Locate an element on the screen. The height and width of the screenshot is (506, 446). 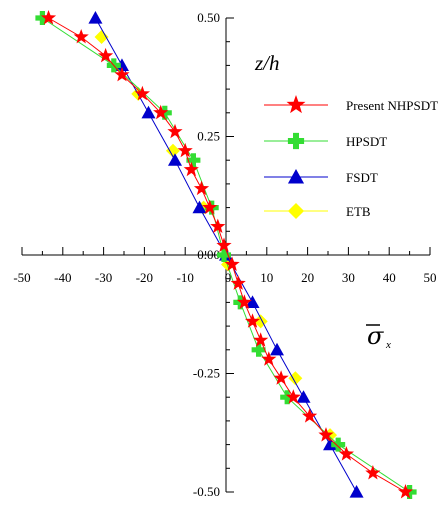
x-tick-label: -50 is located at coordinates (21, 277).